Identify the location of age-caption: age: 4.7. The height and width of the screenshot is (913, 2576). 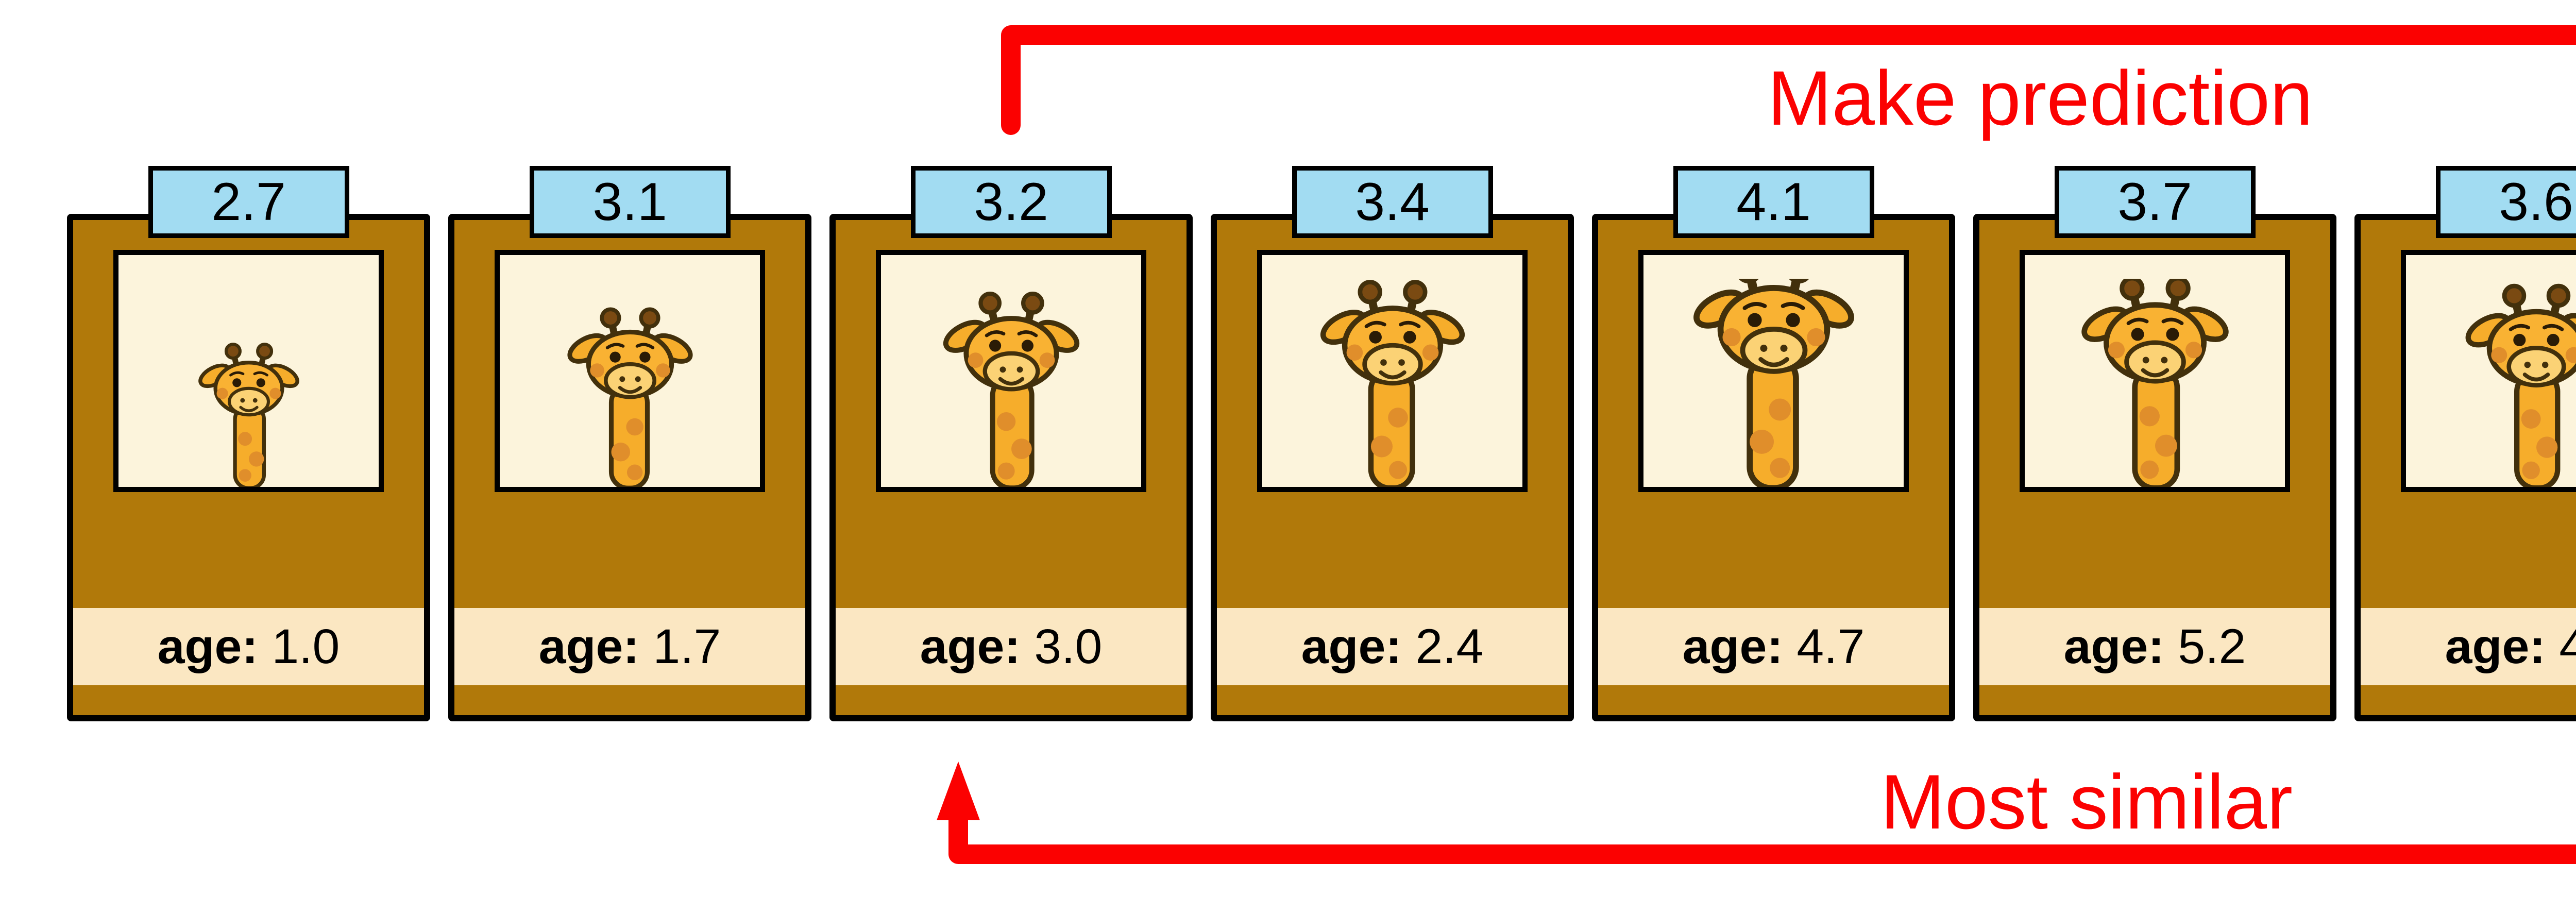
(1773, 647).